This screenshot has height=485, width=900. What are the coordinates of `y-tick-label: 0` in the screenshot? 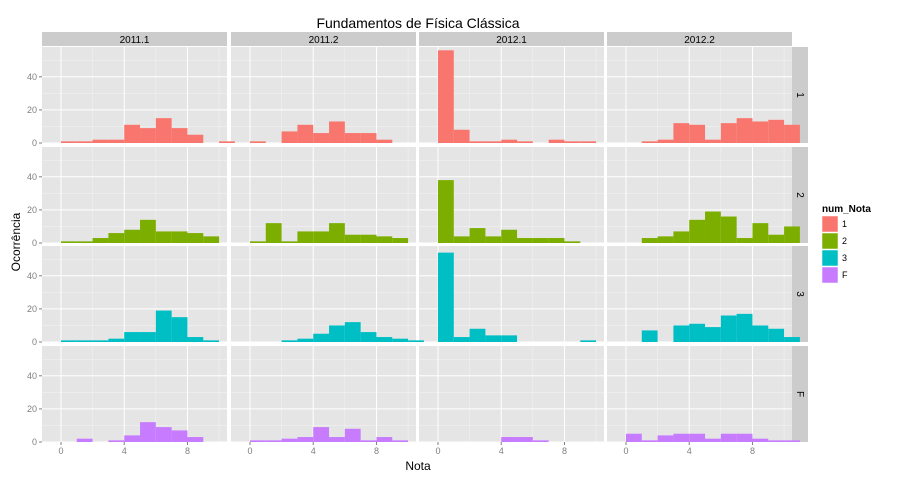 It's located at (34, 243).